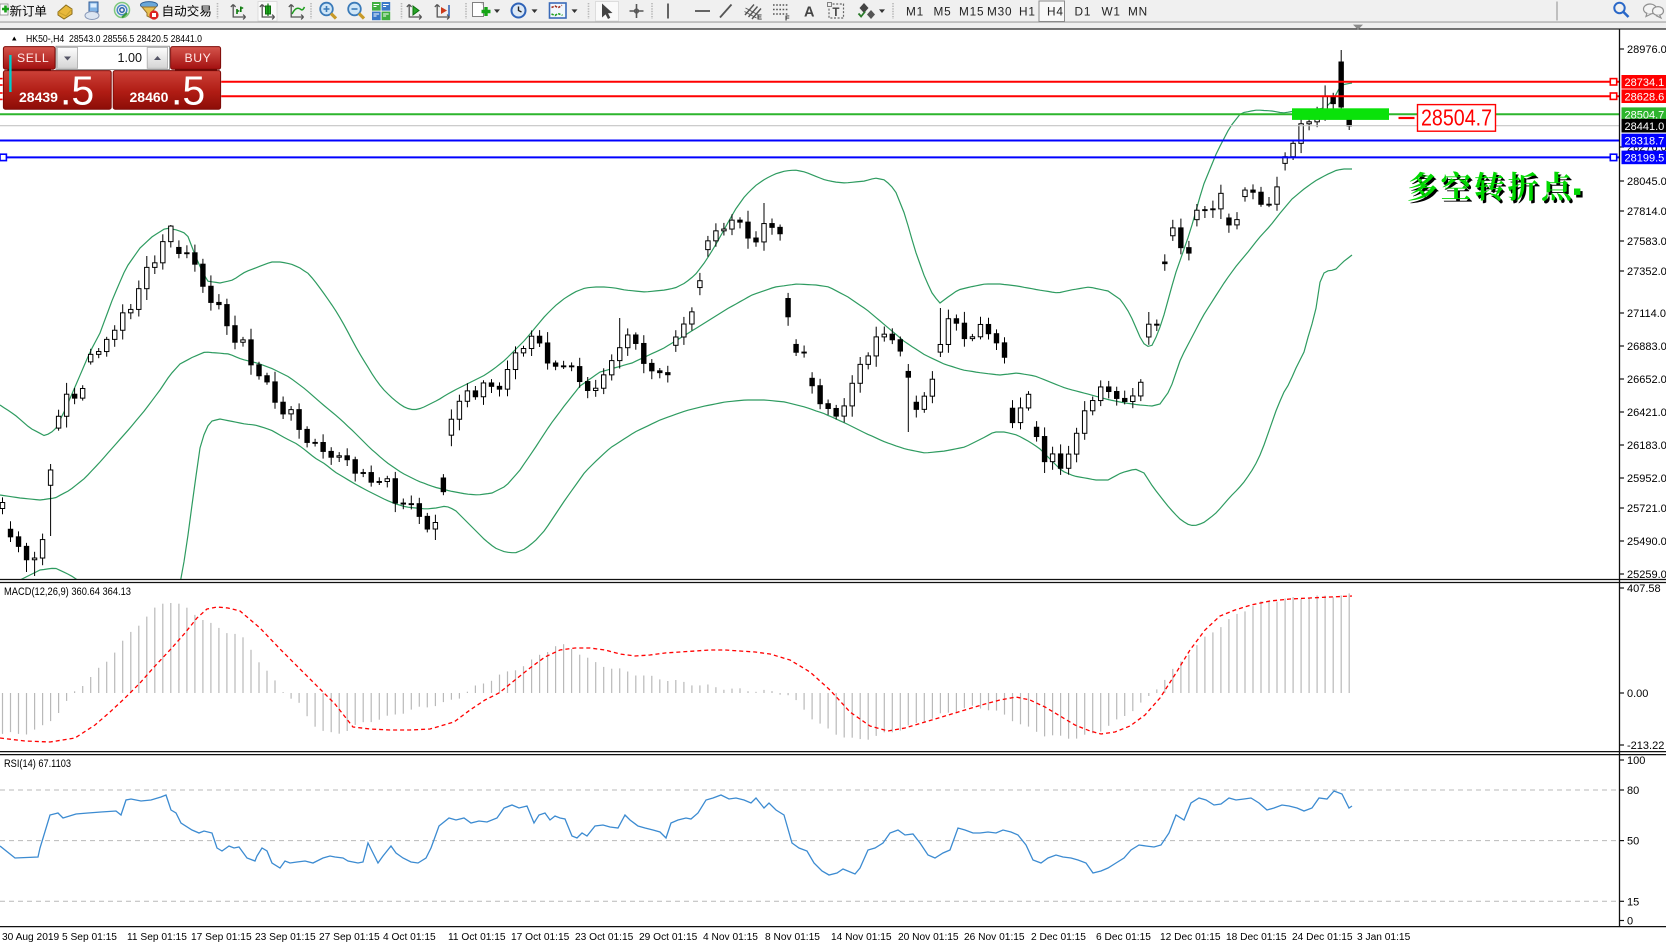  Describe the element at coordinates (604, 937) in the screenshot. I see `svg-text: 23 Oct 01:15` at that location.